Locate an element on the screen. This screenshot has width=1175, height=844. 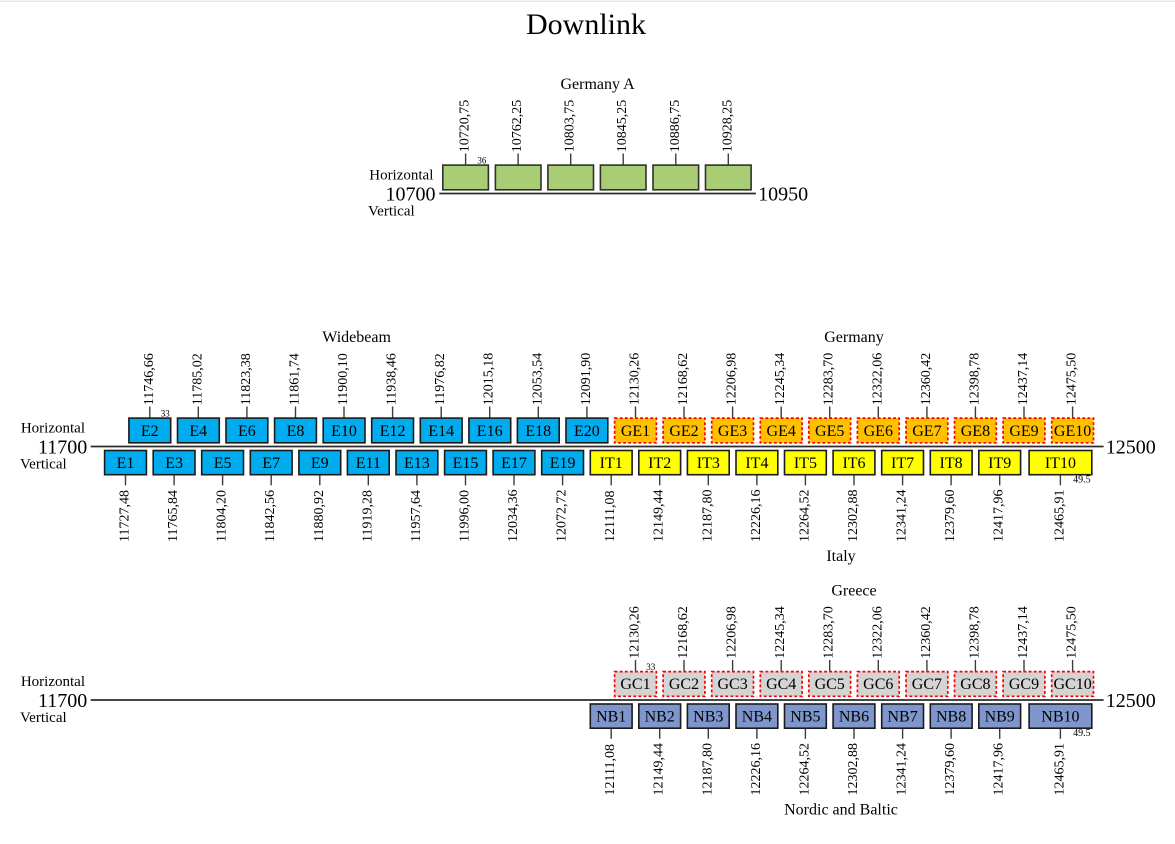
svg-text: 11919,28 is located at coordinates (367, 516).